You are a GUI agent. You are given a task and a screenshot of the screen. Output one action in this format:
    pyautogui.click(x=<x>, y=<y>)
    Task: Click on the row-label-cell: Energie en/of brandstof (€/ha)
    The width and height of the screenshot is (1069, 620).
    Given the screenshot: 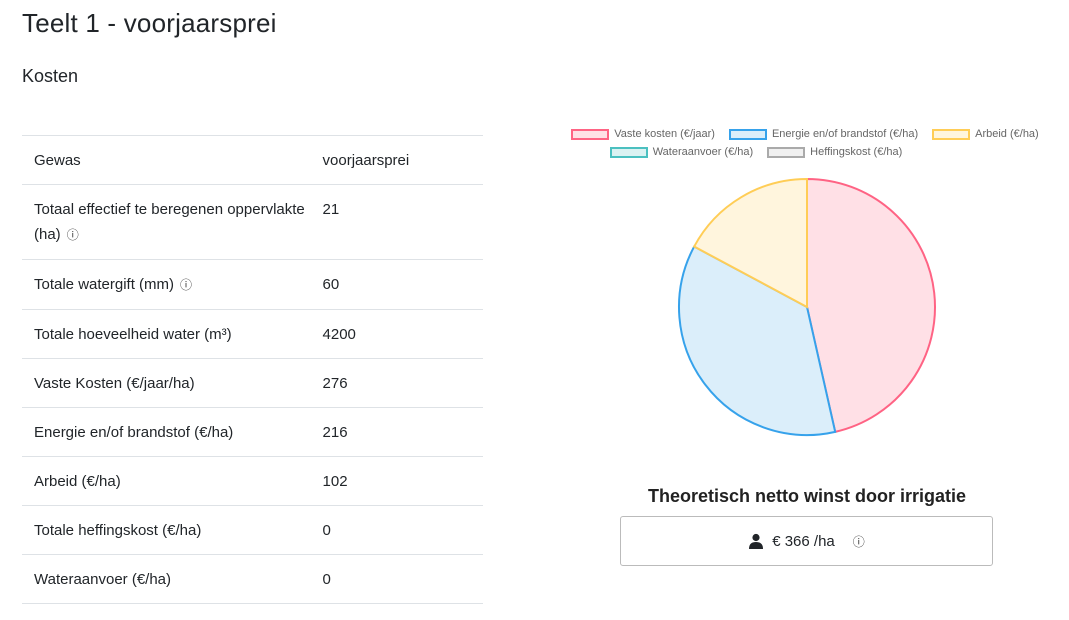 What is the action you would take?
    pyautogui.click(x=172, y=432)
    